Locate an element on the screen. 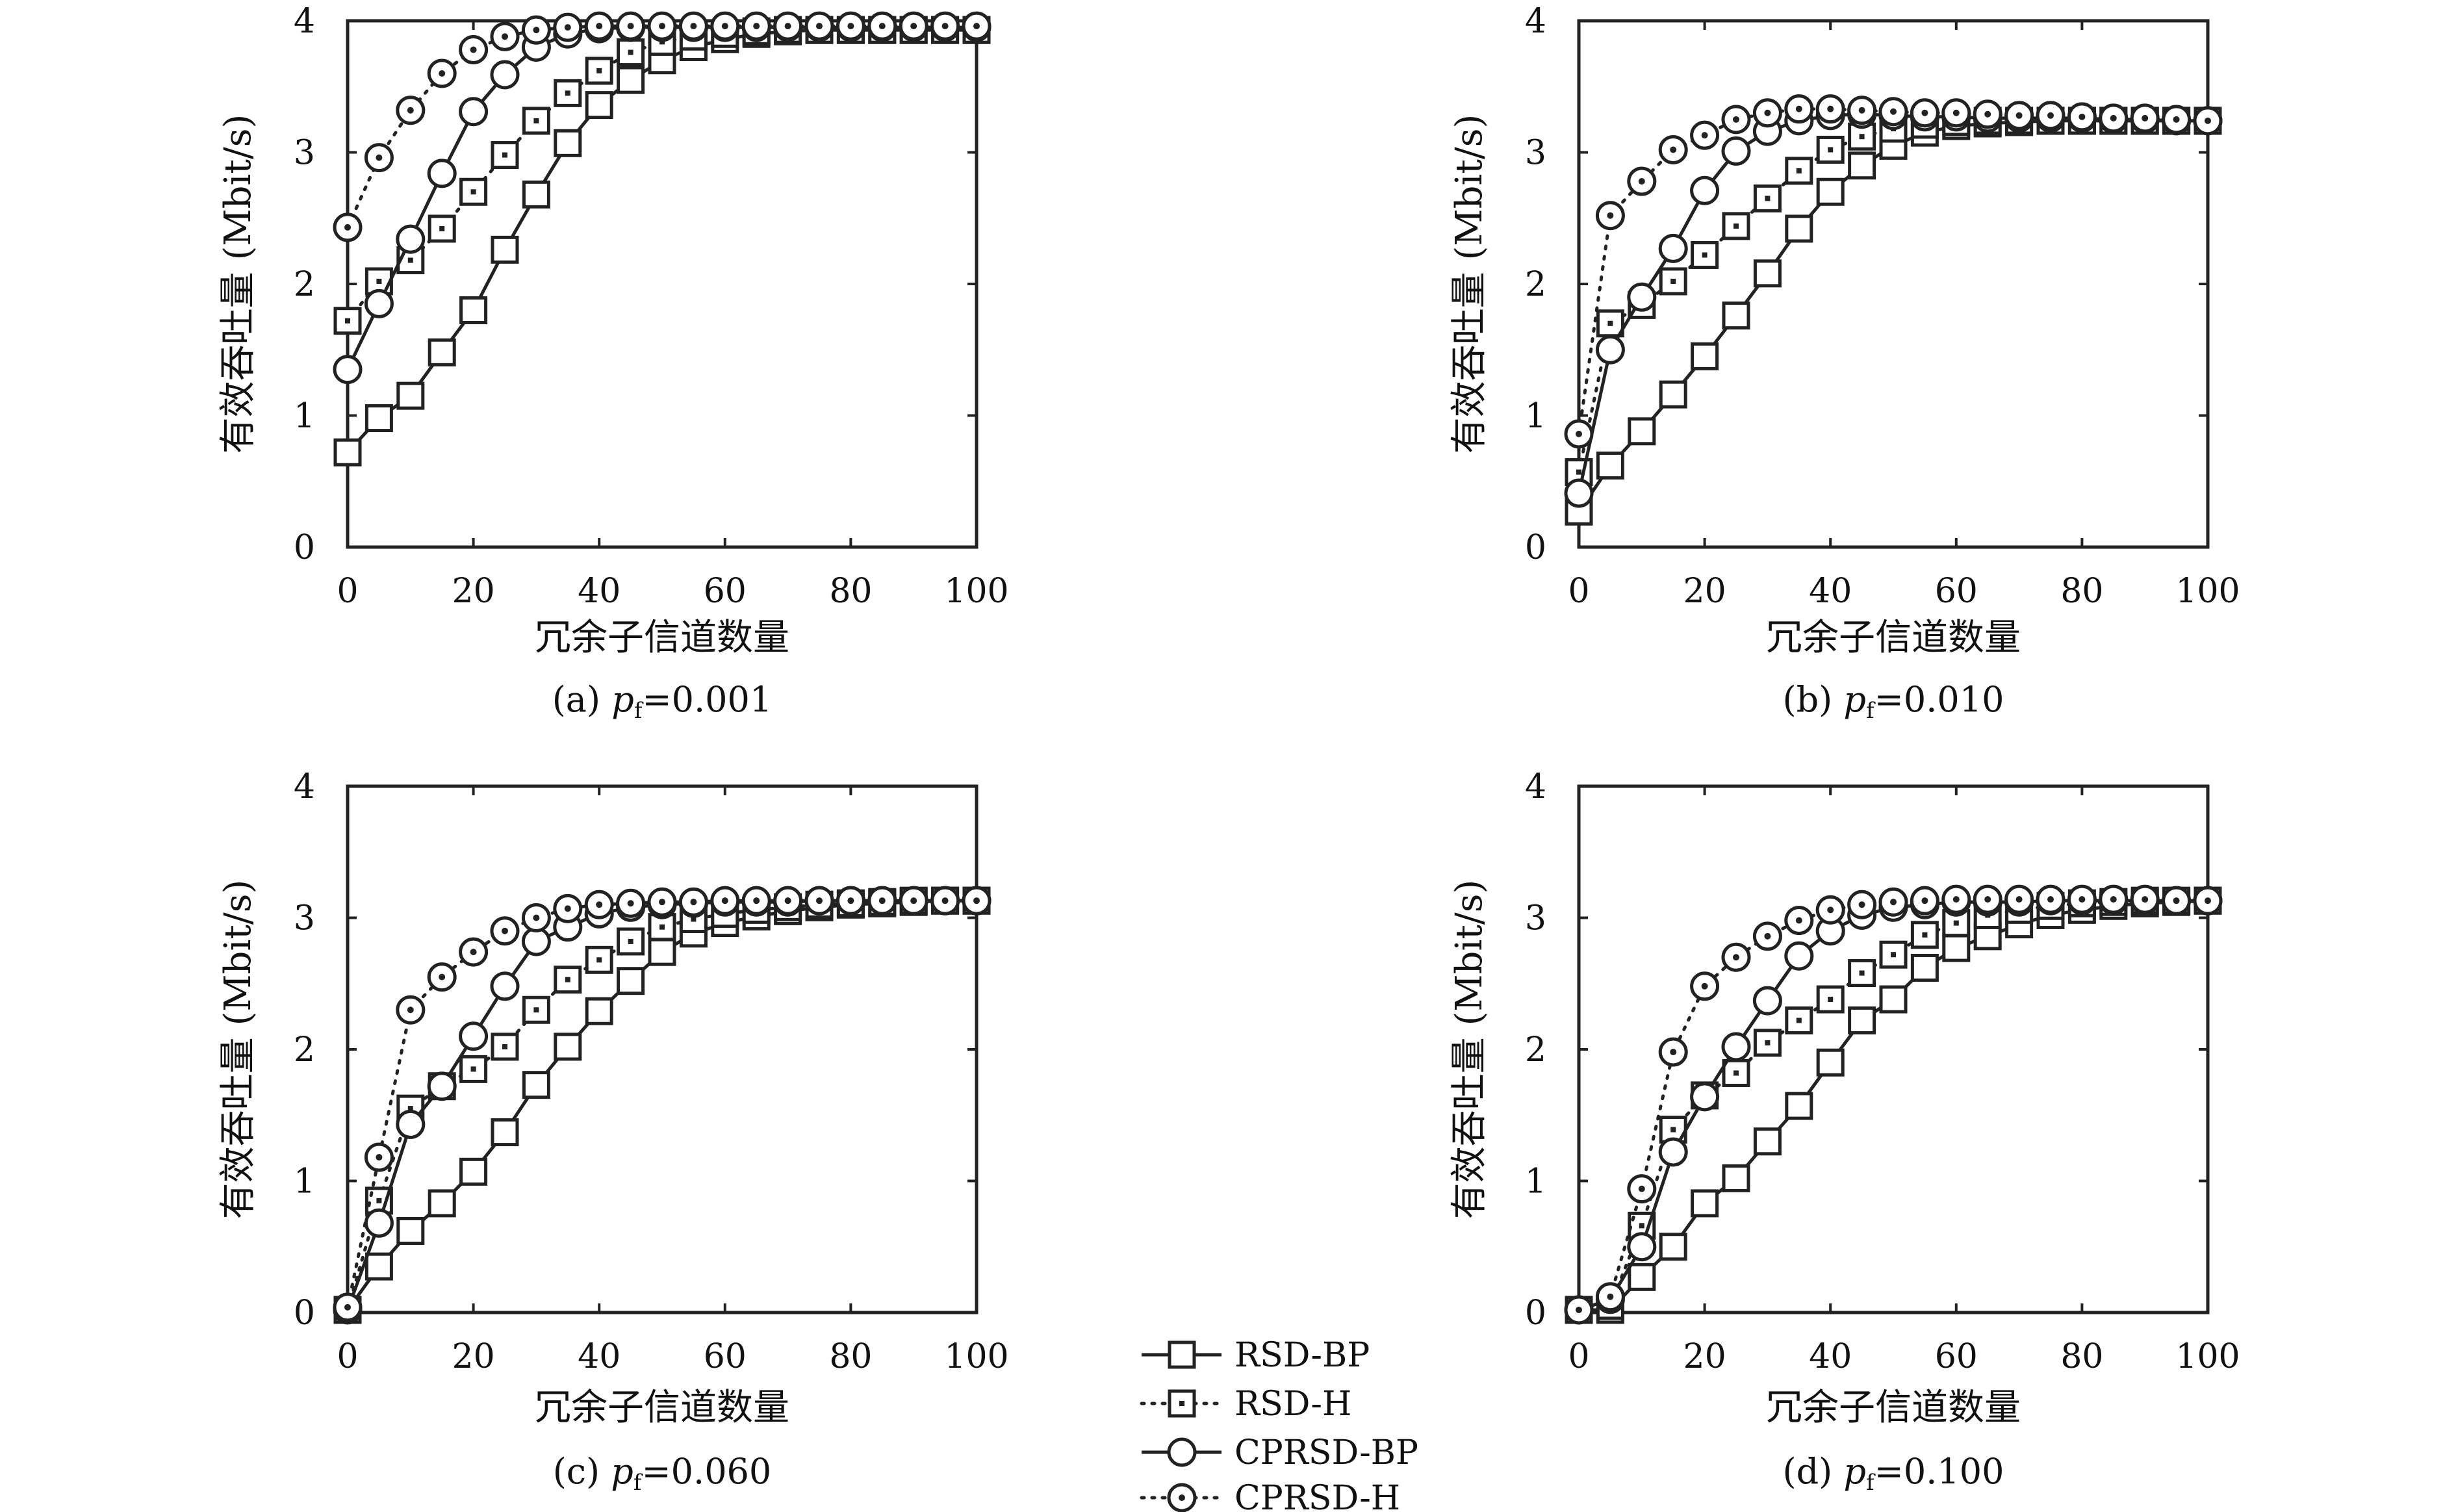 The image size is (2456, 1512). x-tick-label: 80 is located at coordinates (2081, 1356).